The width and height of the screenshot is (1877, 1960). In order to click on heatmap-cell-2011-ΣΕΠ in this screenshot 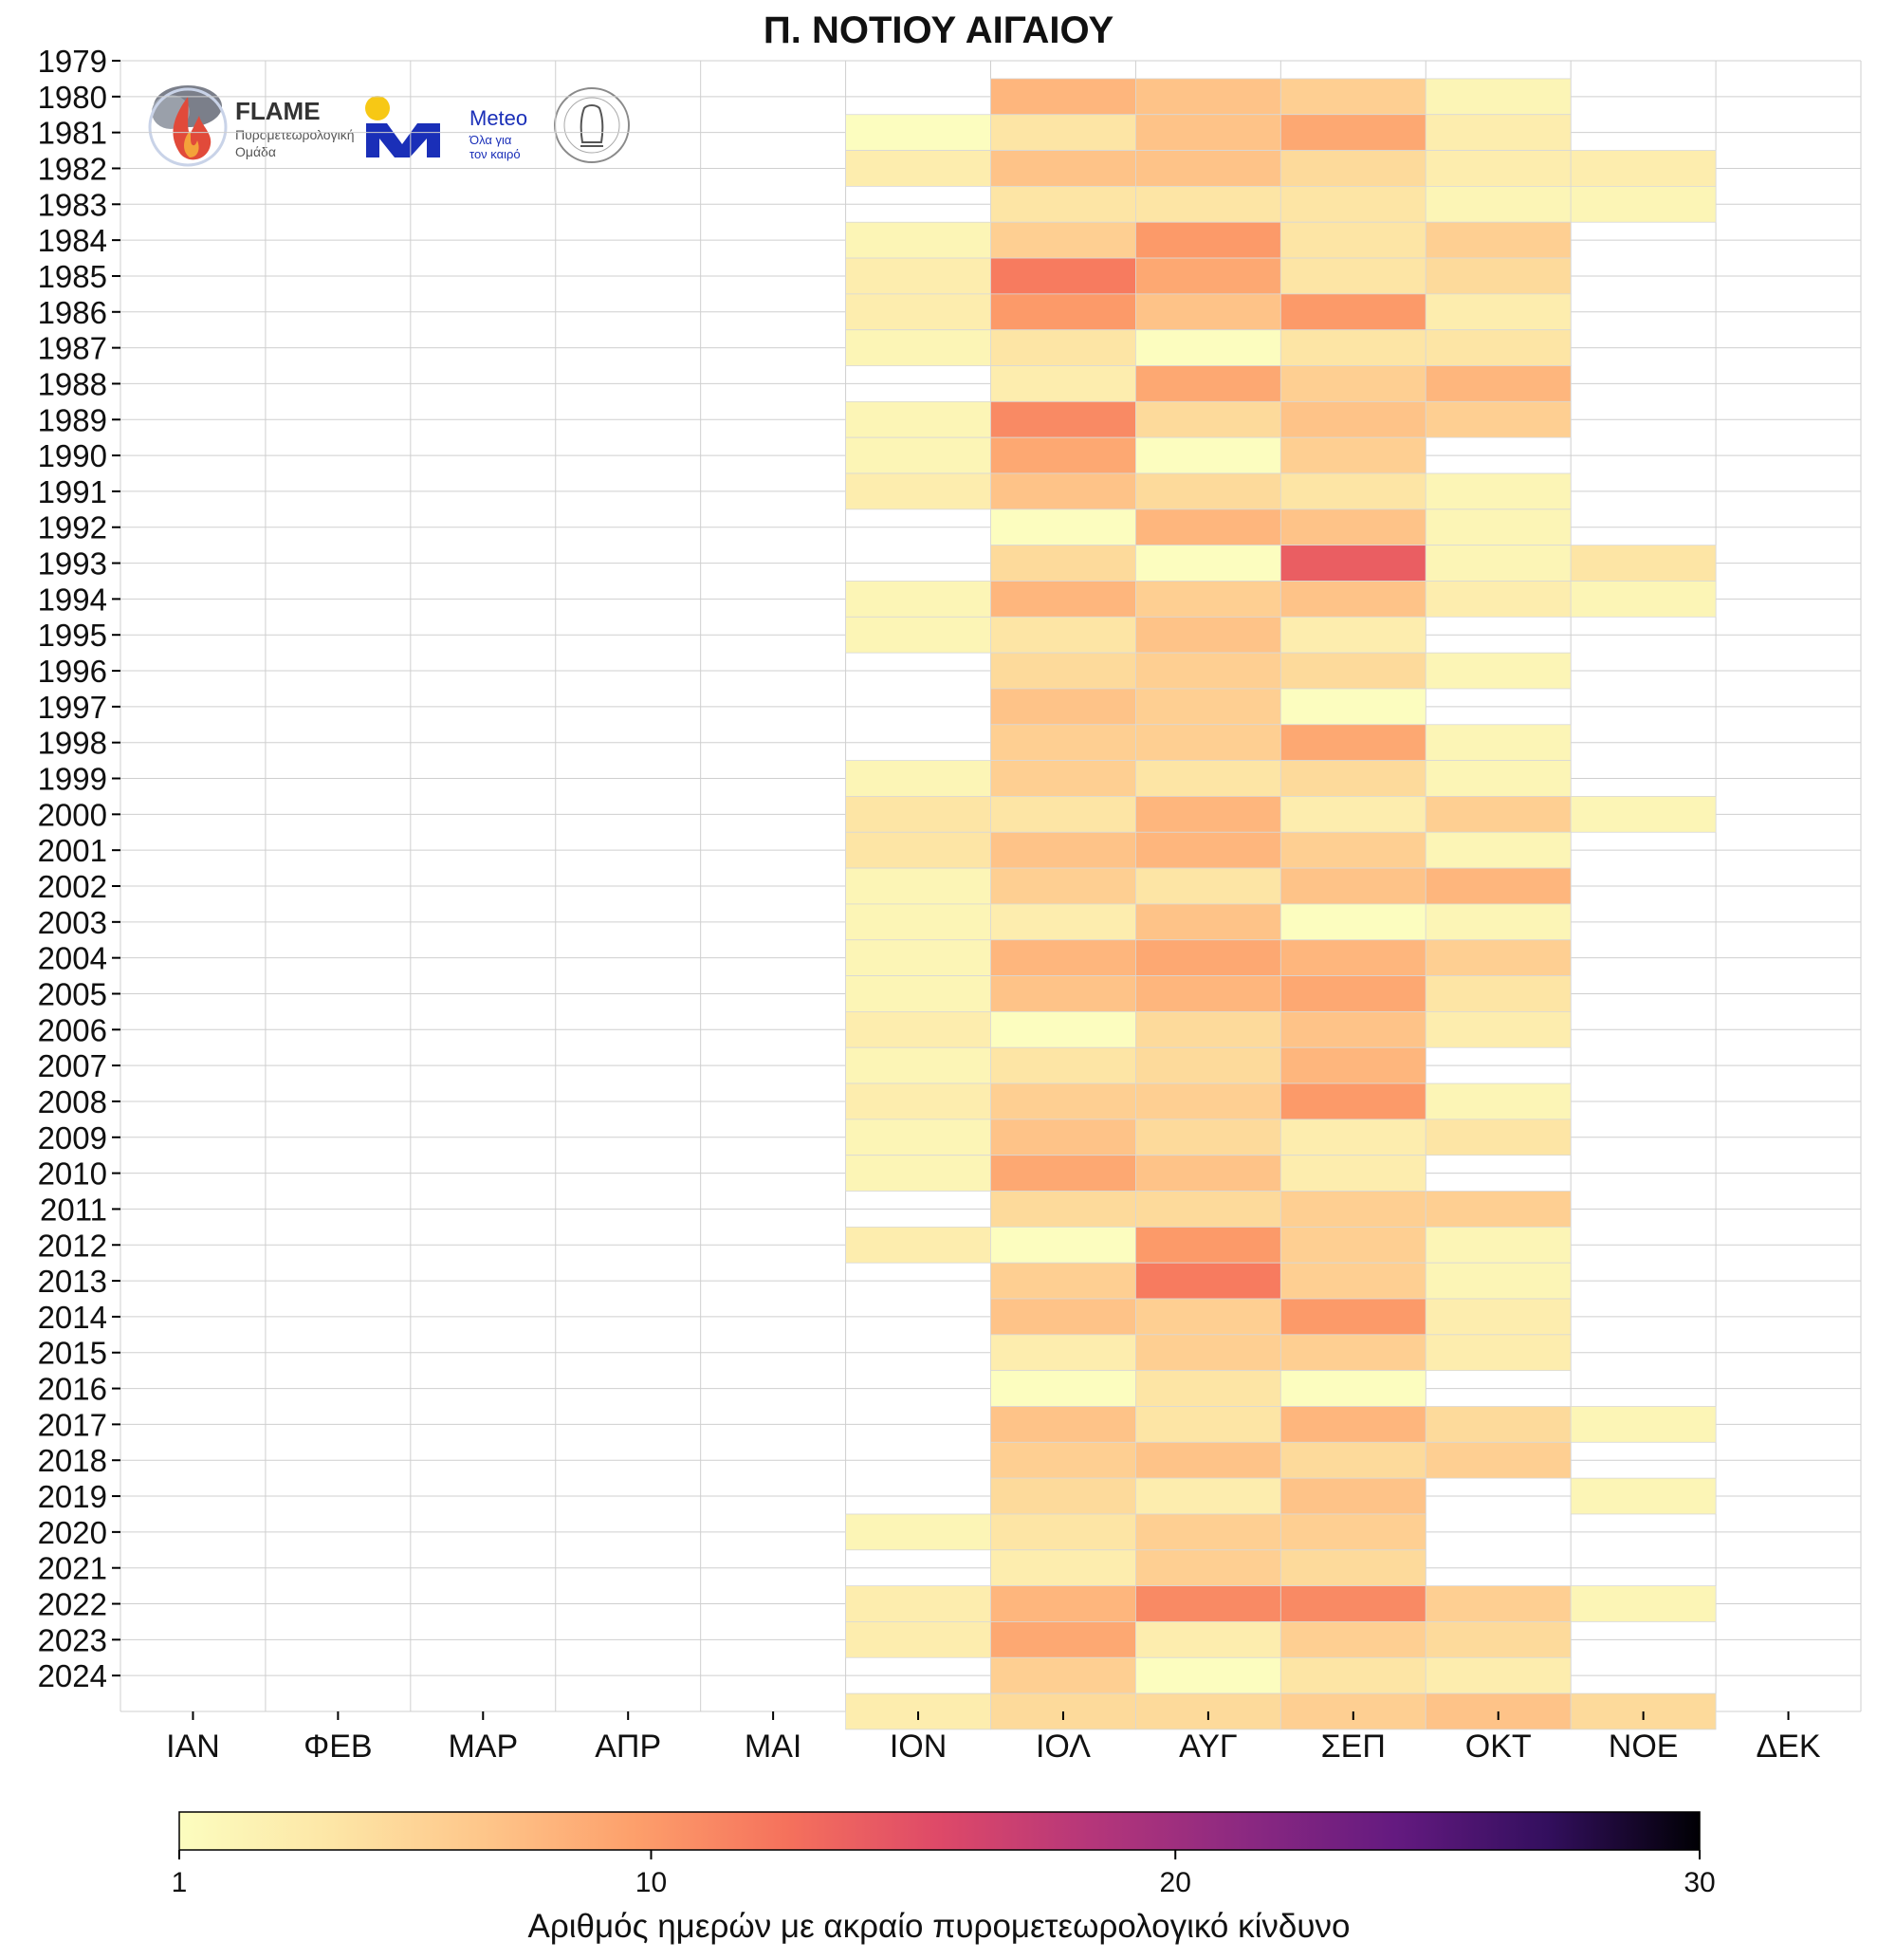, I will do `click(1352, 1245)`.